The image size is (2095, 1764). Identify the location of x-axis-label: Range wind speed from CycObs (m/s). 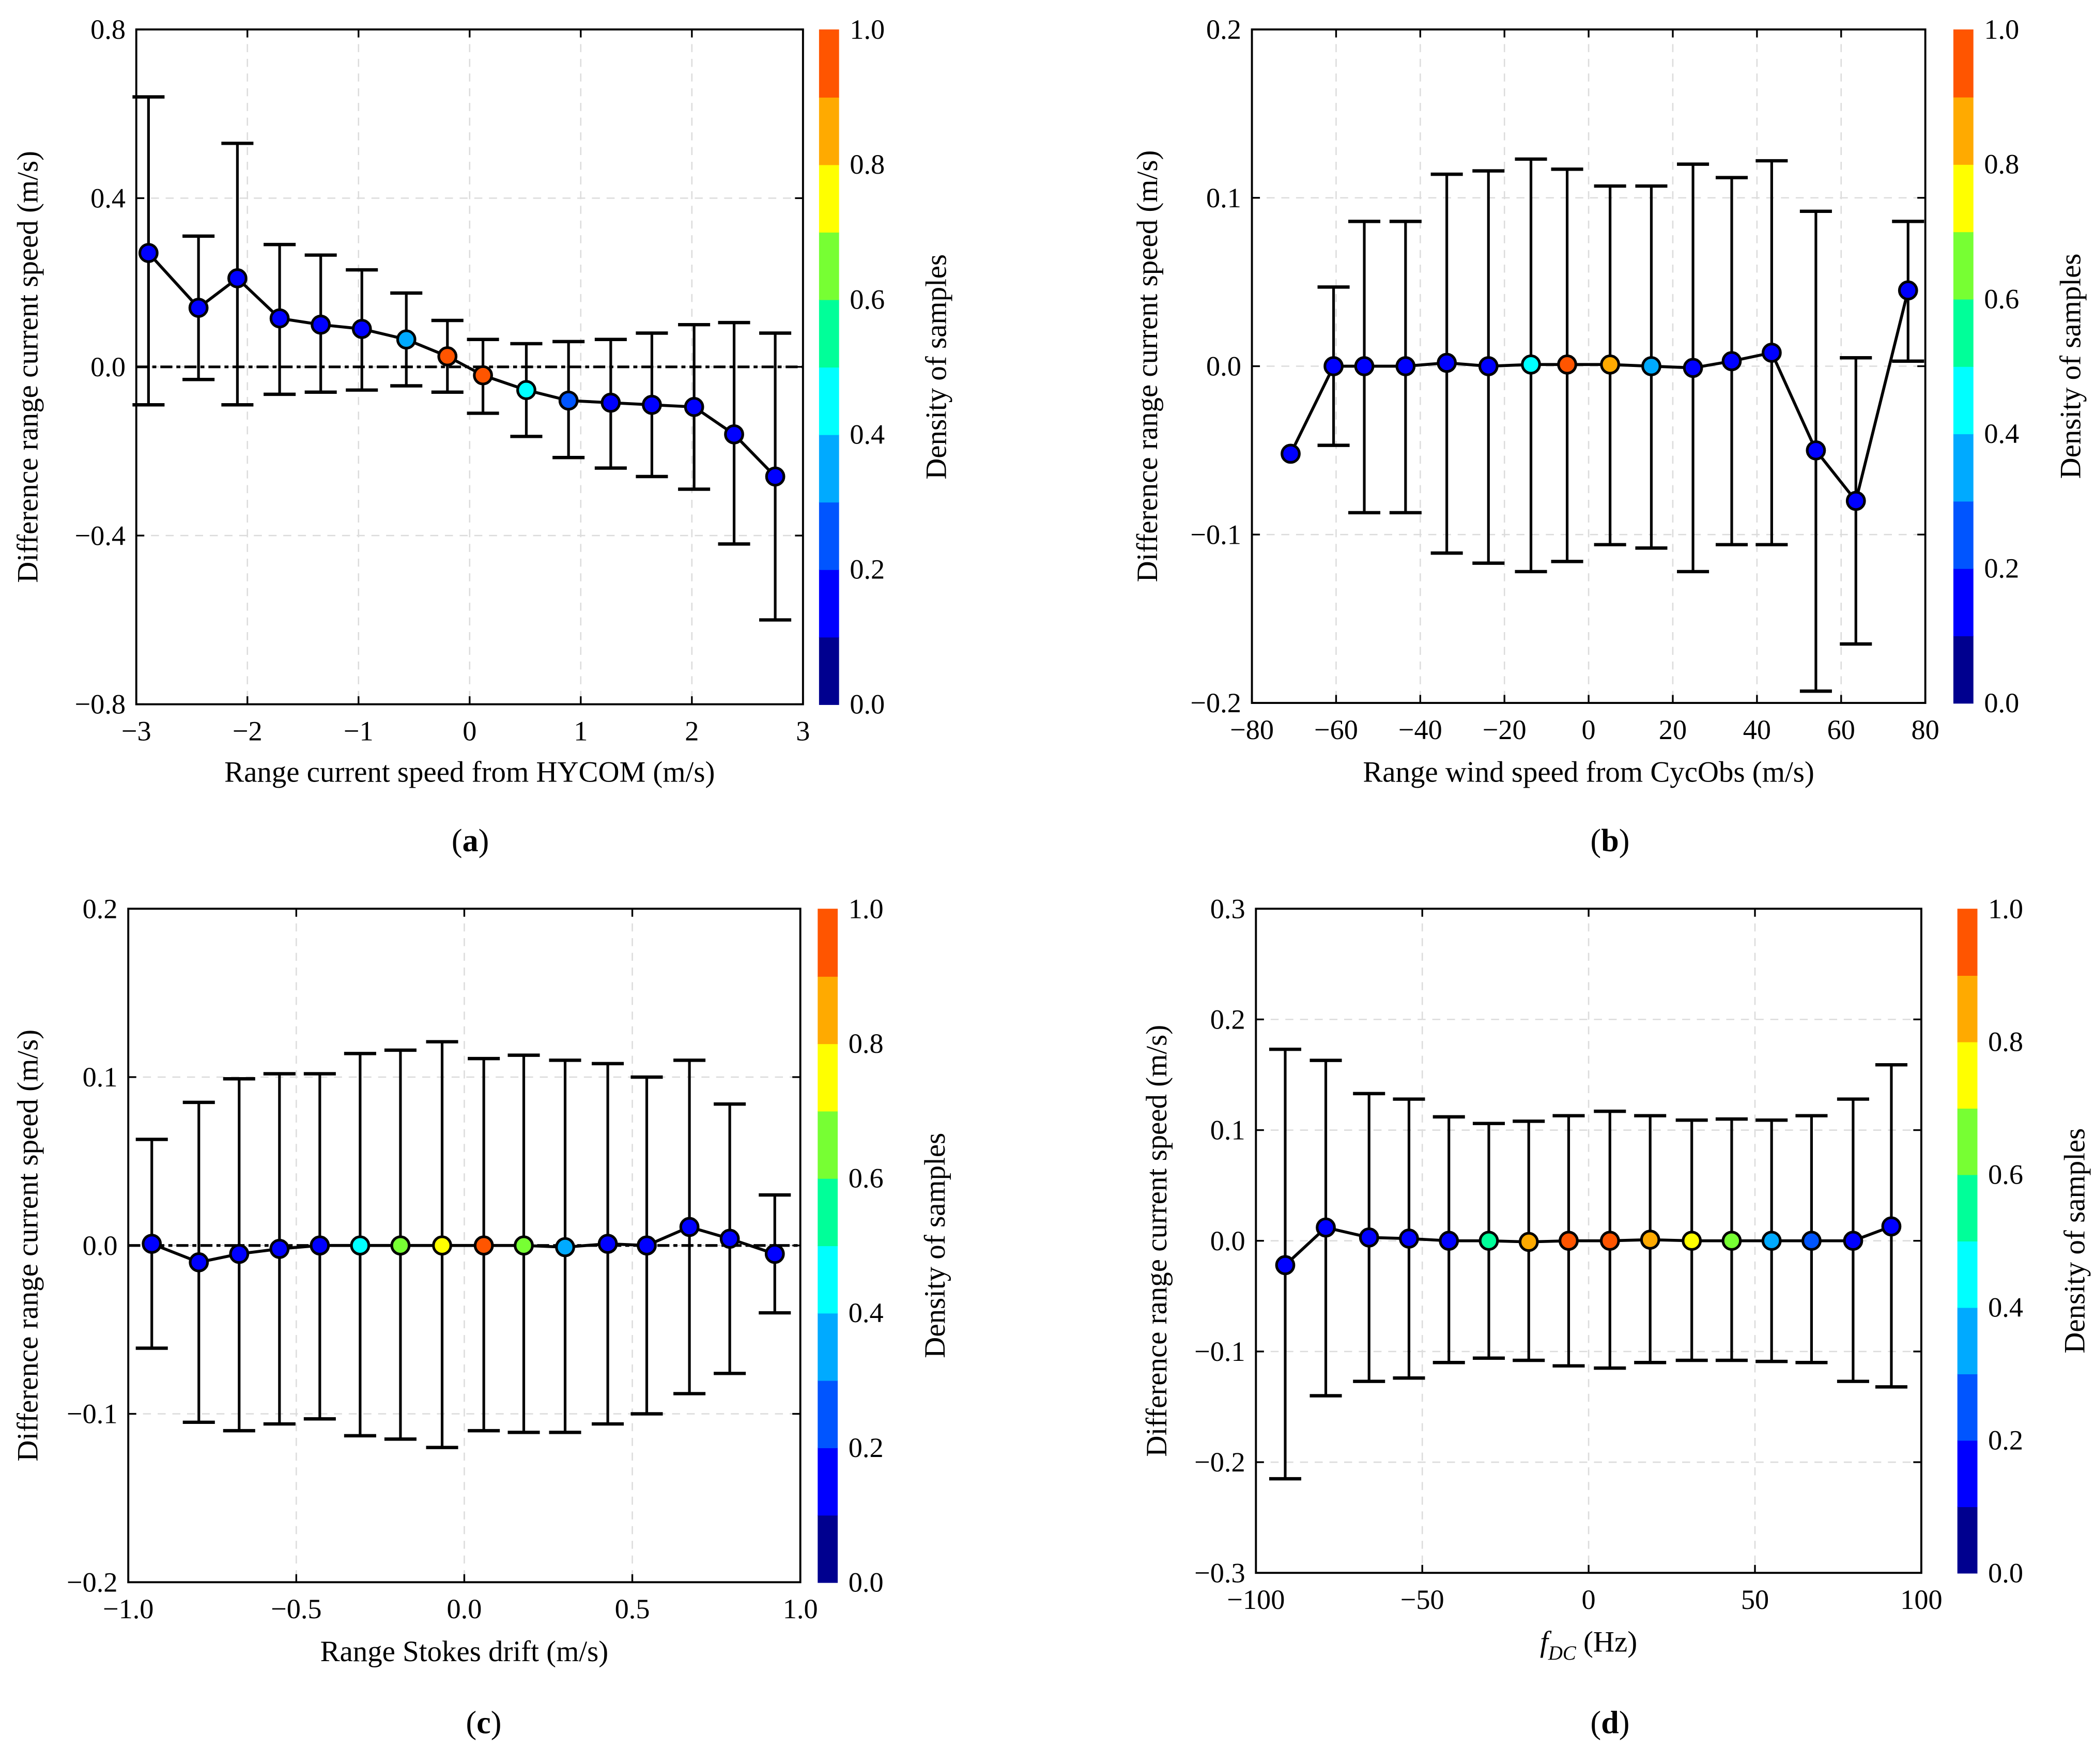
(1589, 772).